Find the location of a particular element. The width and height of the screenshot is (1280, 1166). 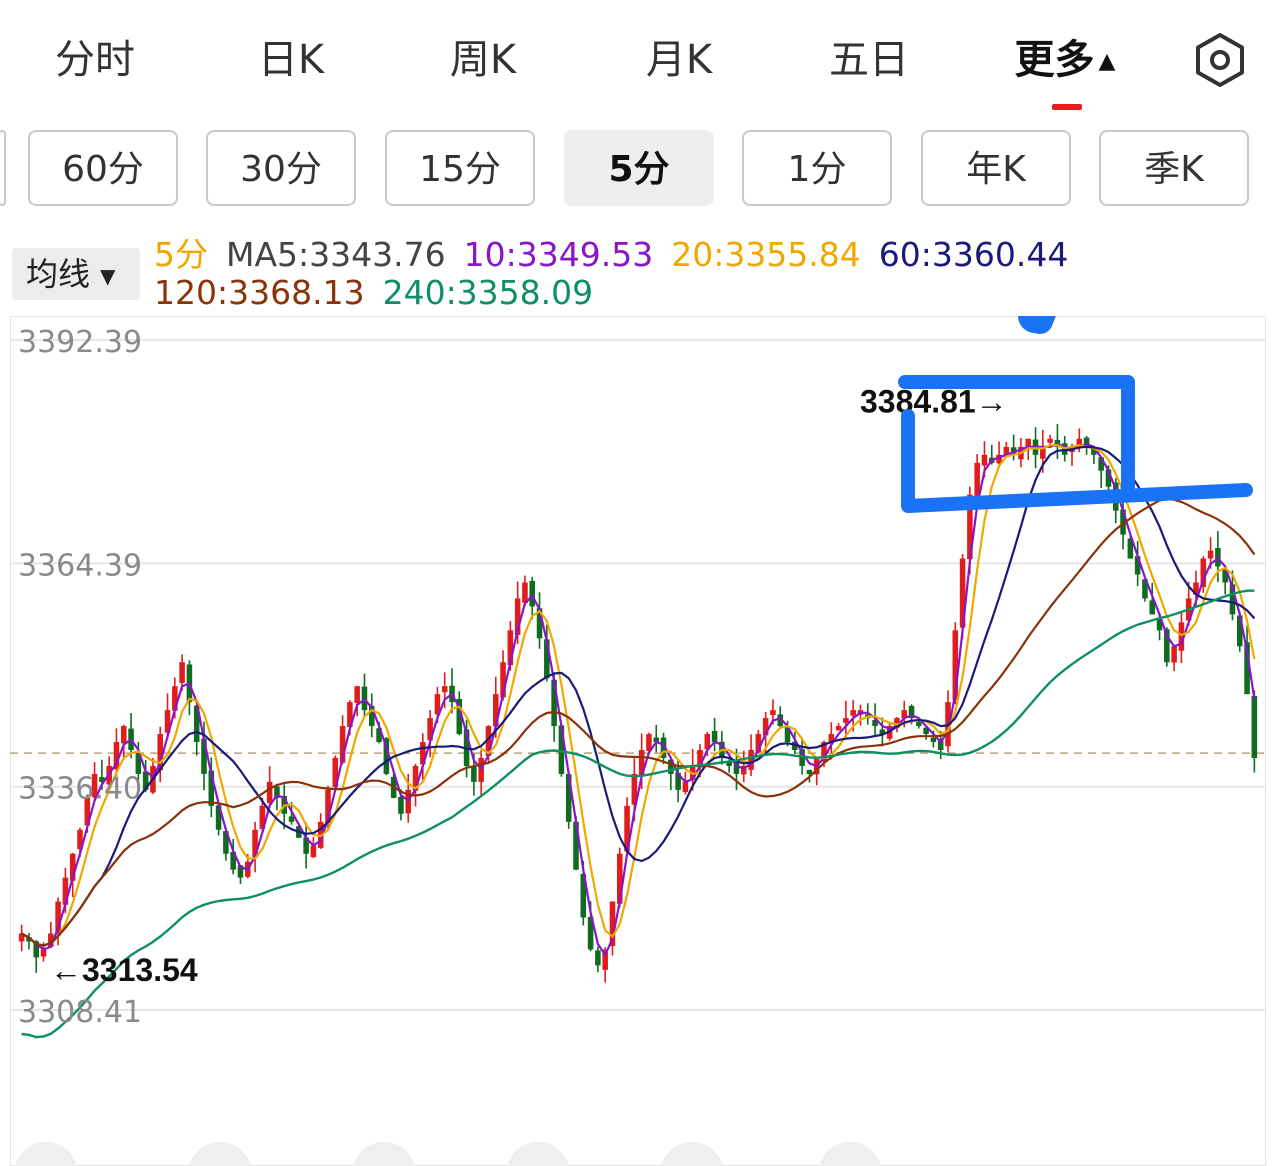

y-tick-label: 3364.39 is located at coordinates (80, 565).